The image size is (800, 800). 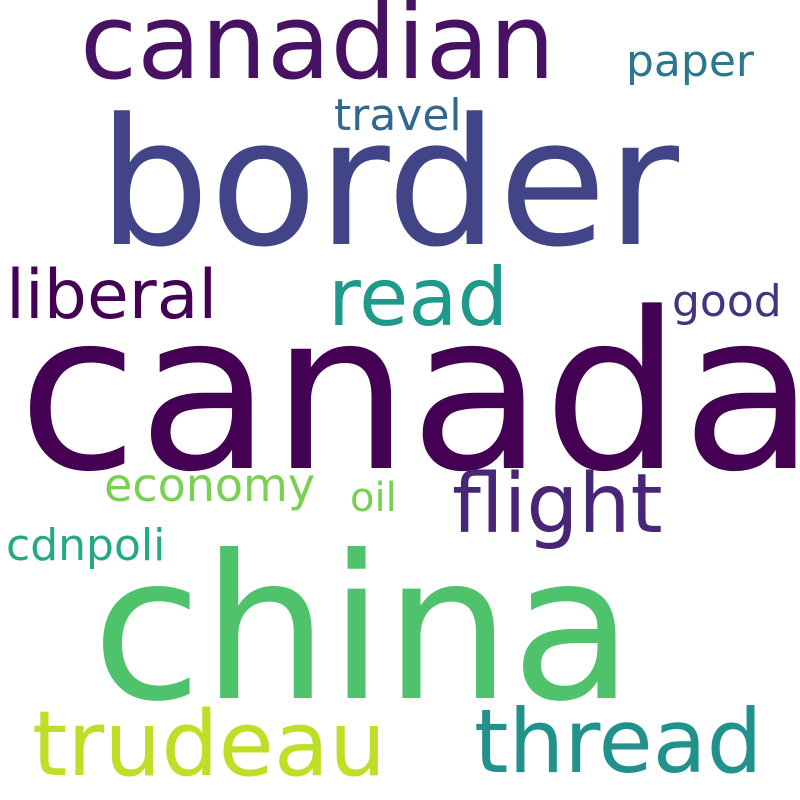 I want to click on word-travel: travel, so click(x=398, y=115).